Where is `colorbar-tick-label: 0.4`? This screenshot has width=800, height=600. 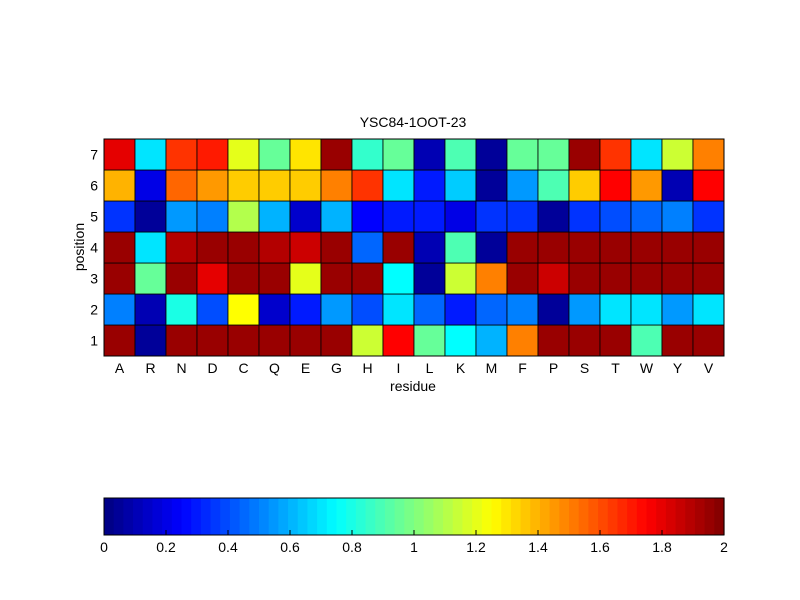 colorbar-tick-label: 0.4 is located at coordinates (228, 547).